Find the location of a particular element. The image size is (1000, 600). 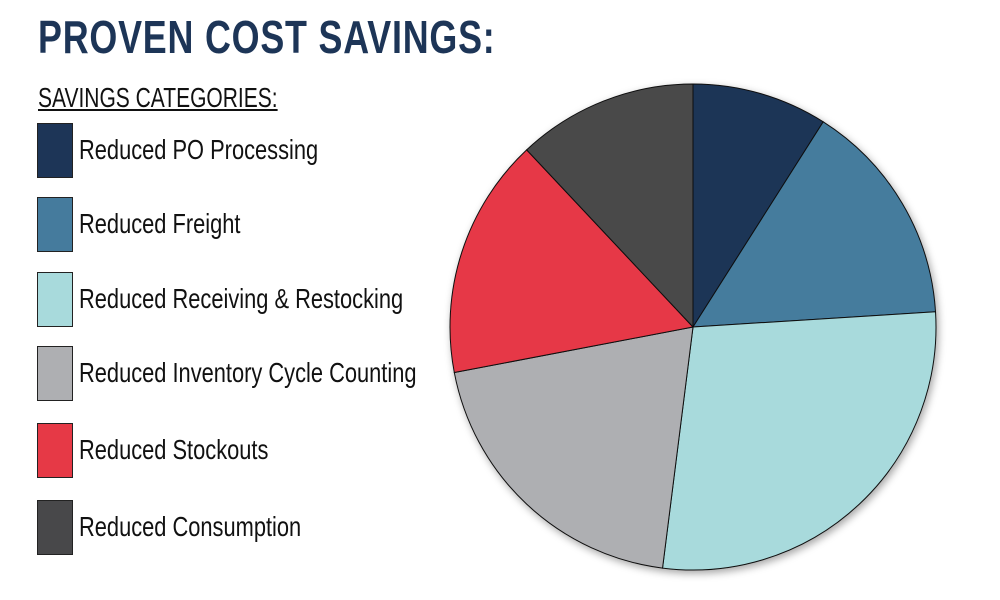

legend-item: Reduced Inventory Cycle Counting is located at coordinates (274, 373).